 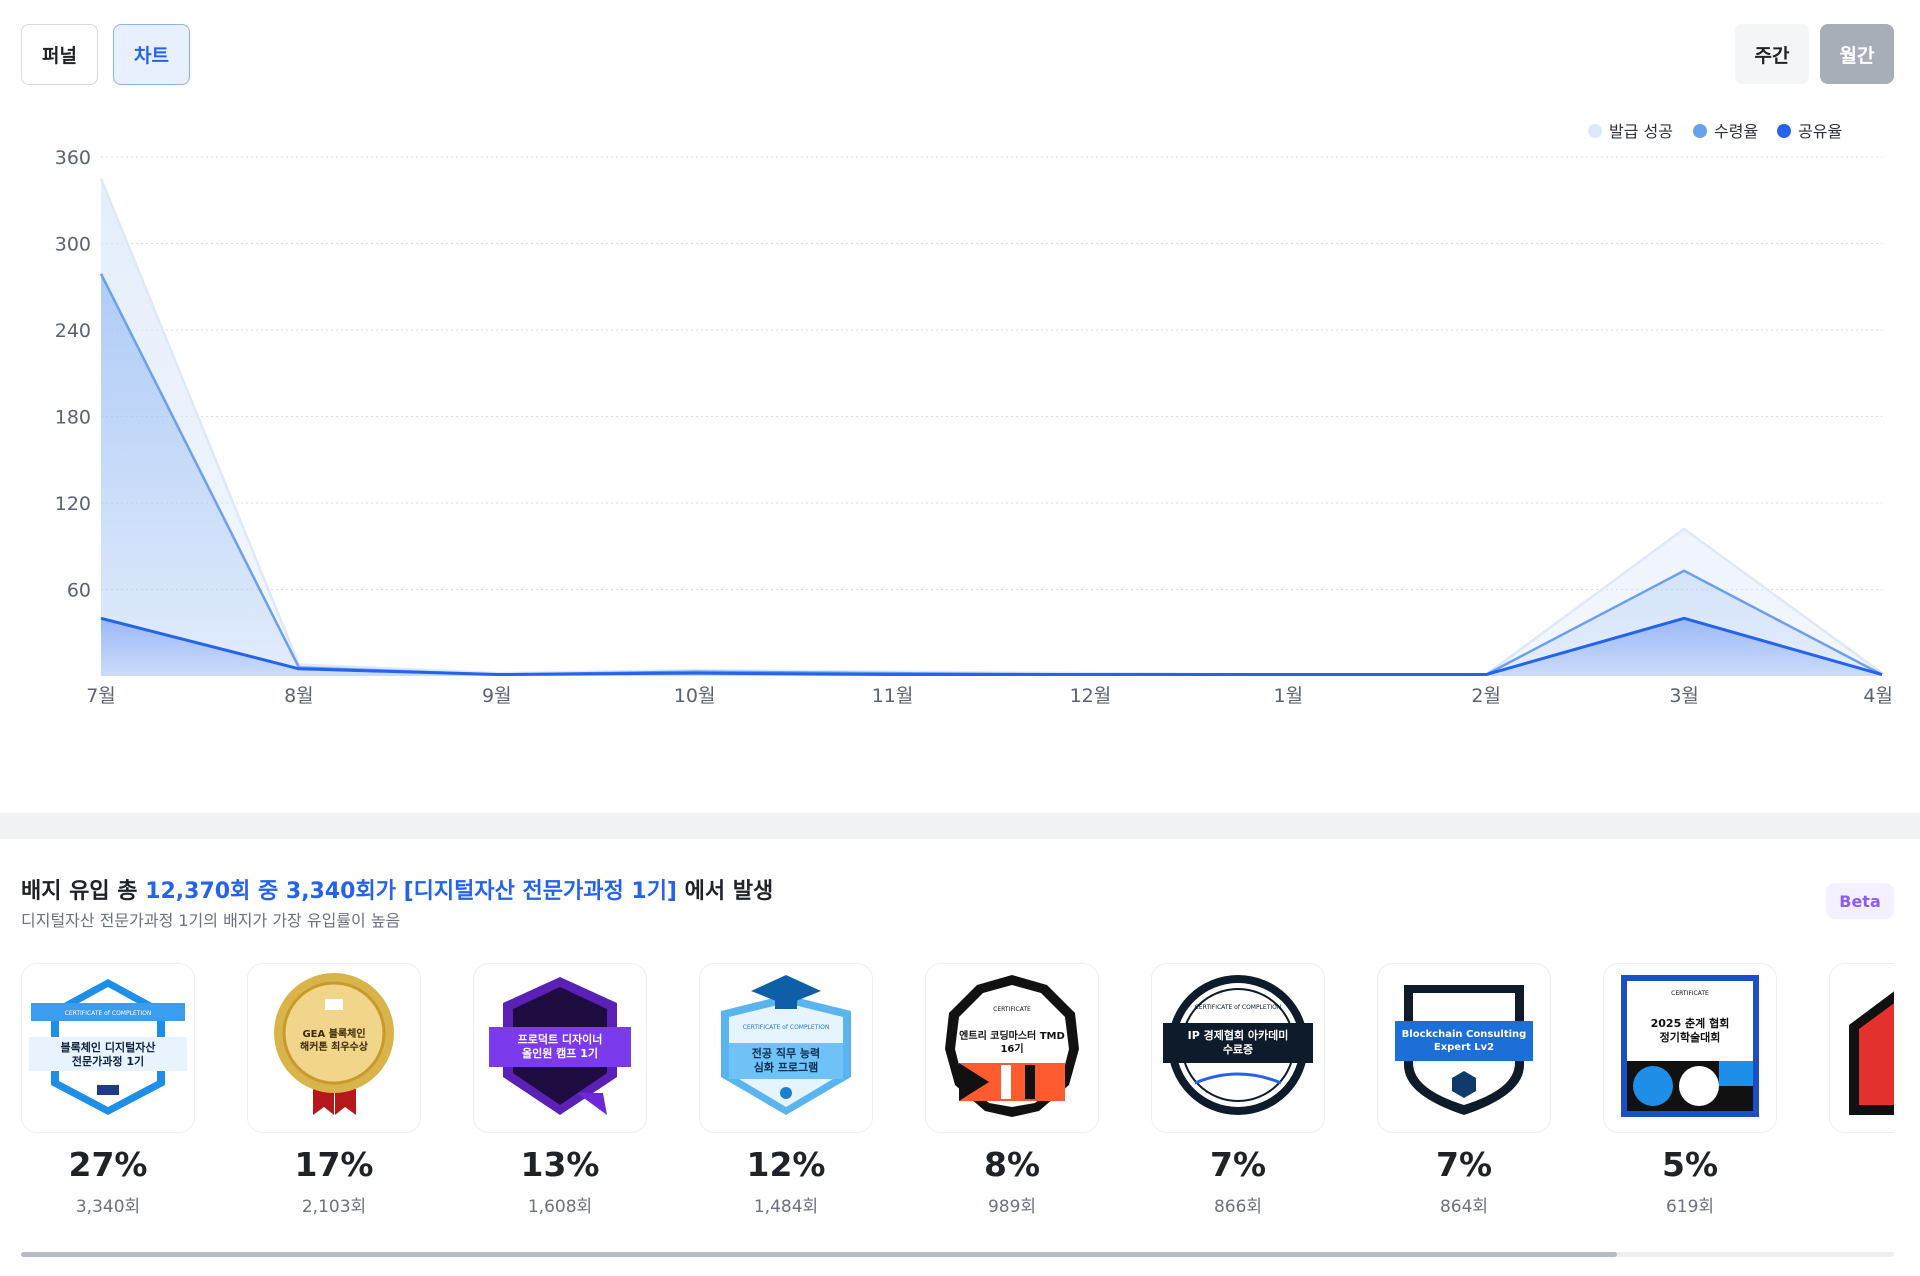 What do you see at coordinates (73, 158) in the screenshot?
I see `y-tick-label: 360` at bounding box center [73, 158].